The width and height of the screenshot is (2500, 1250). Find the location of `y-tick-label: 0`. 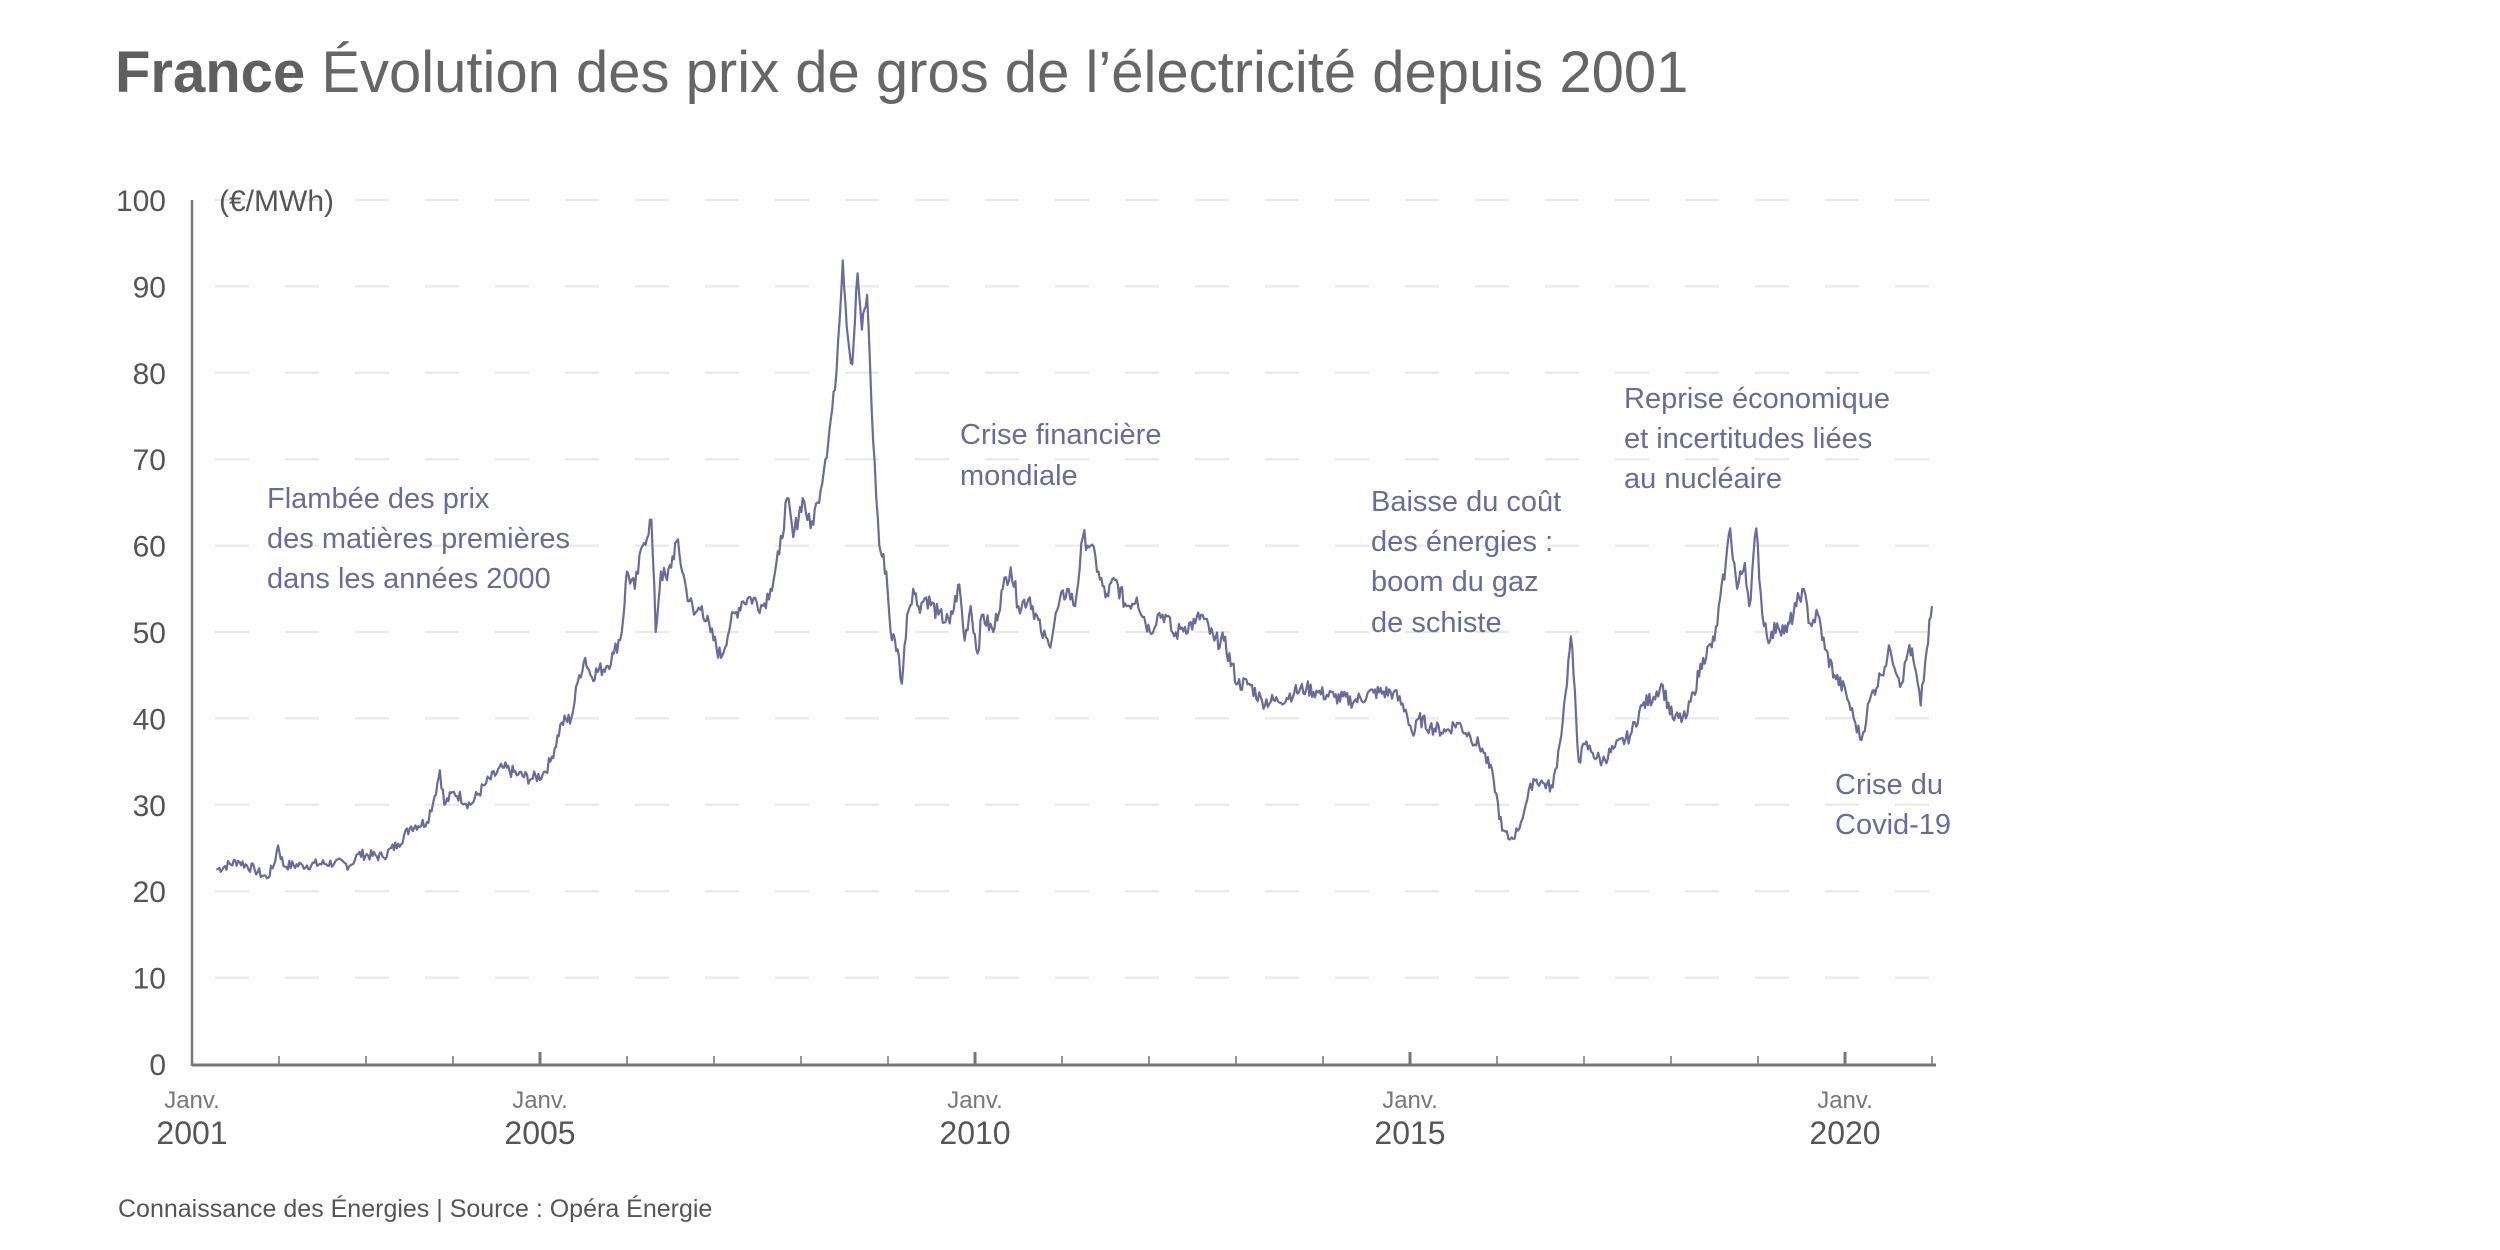

y-tick-label: 0 is located at coordinates (157, 1065).